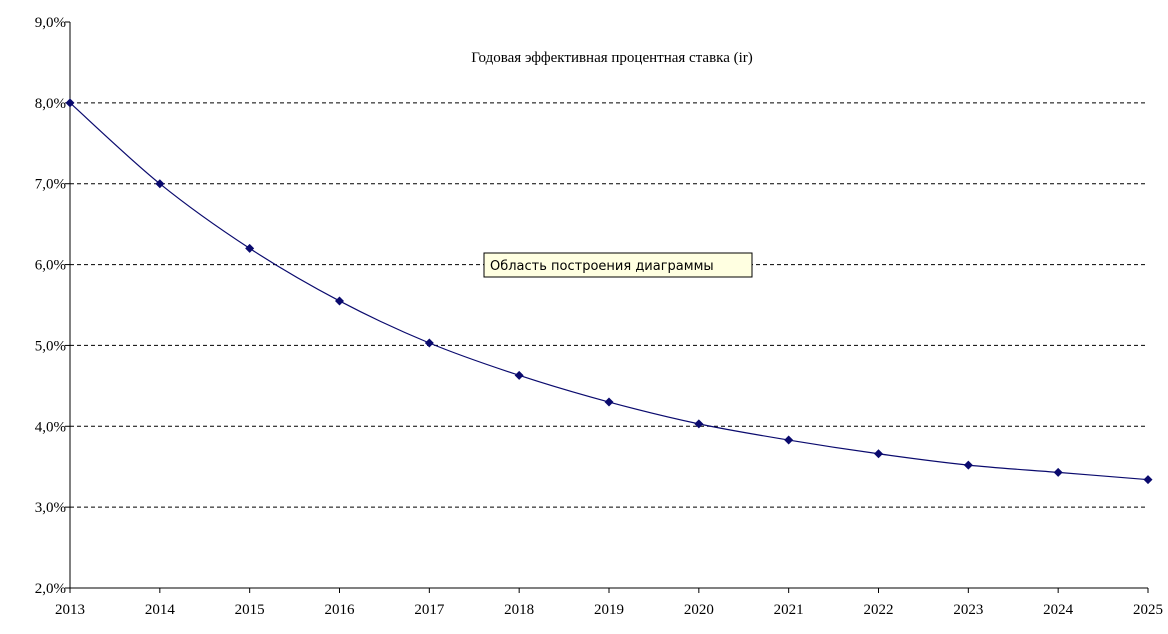 Image resolution: width=1168 pixels, height=634 pixels. Describe the element at coordinates (699, 610) in the screenshot. I see `x-tick-label: 2020` at that location.